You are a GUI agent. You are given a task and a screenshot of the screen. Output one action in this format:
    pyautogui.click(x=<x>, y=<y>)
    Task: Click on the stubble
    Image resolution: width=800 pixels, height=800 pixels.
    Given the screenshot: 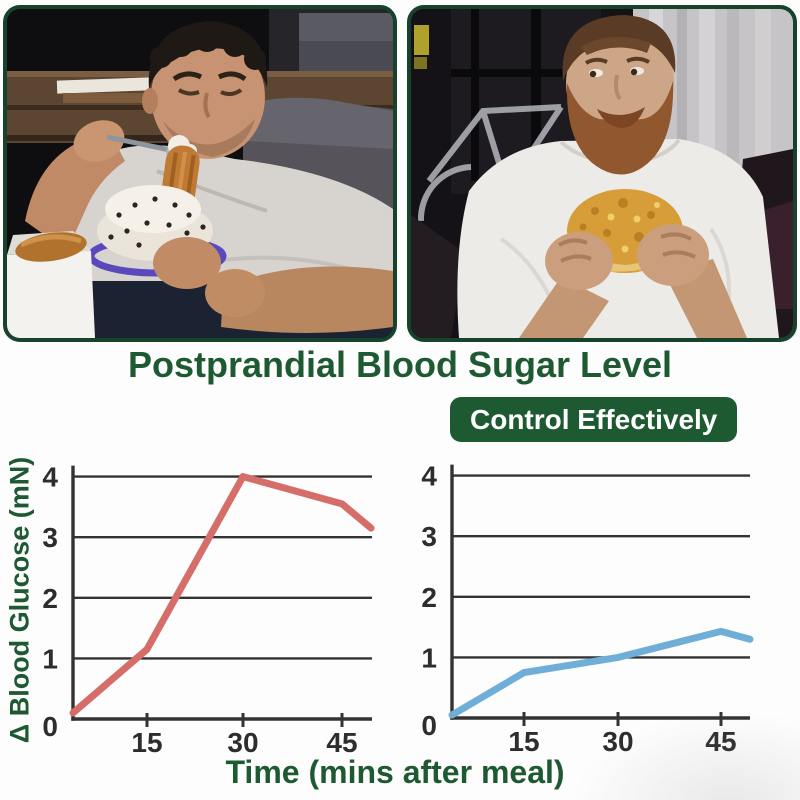 What is the action you would take?
    pyautogui.click(x=209, y=138)
    